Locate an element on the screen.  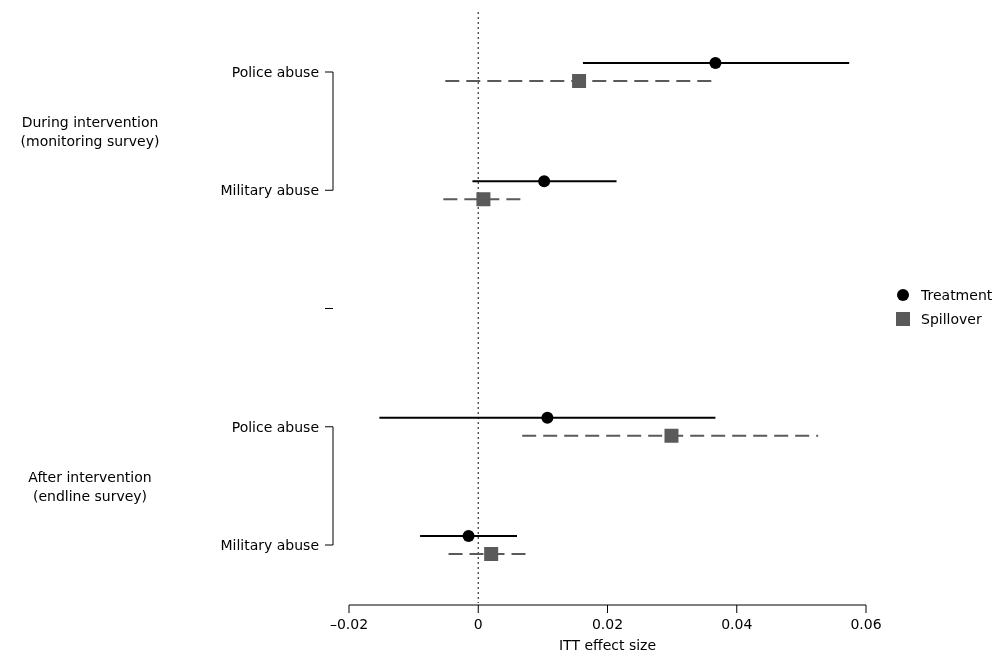
x-tick-label: 0.04 is located at coordinates (737, 624).